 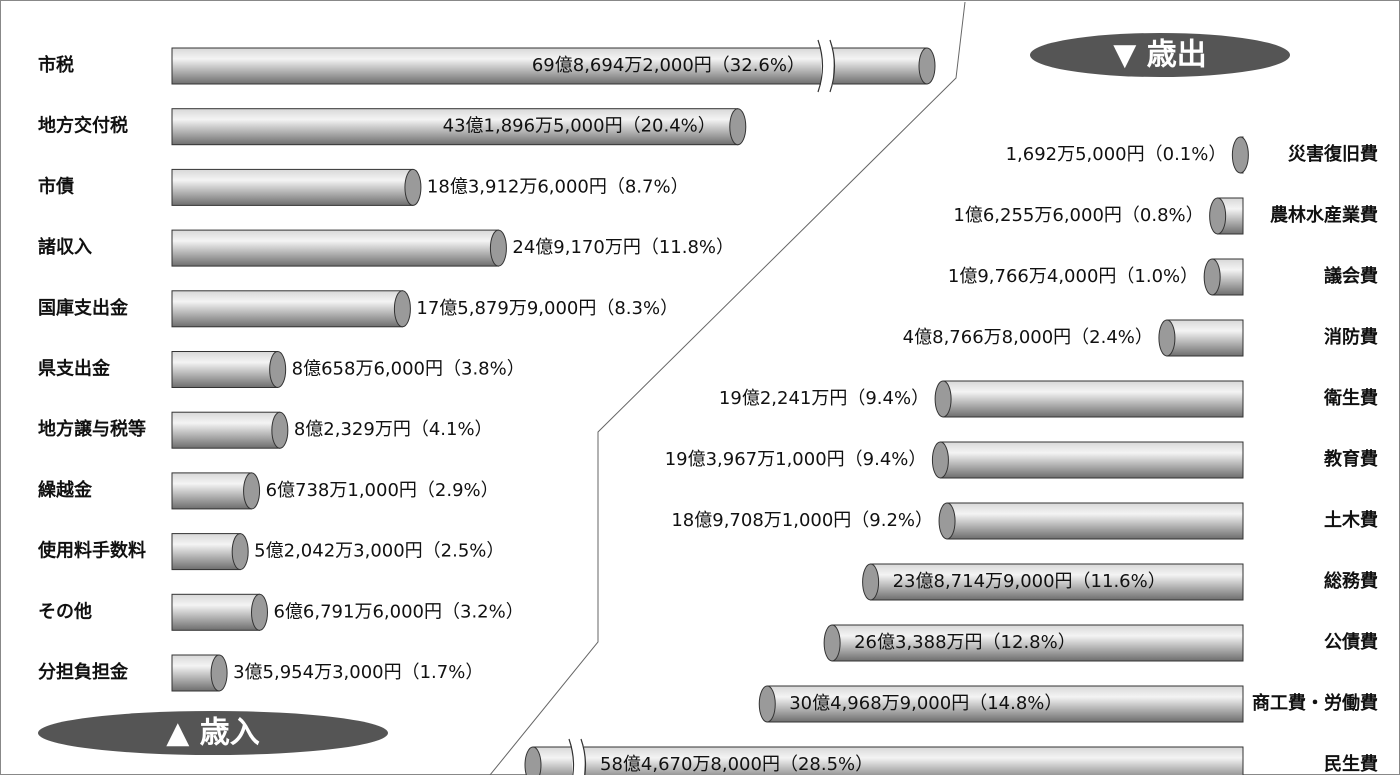 I want to click on value-label: 4億8,766万8,000円（2.4%）, so click(x=1028, y=337).